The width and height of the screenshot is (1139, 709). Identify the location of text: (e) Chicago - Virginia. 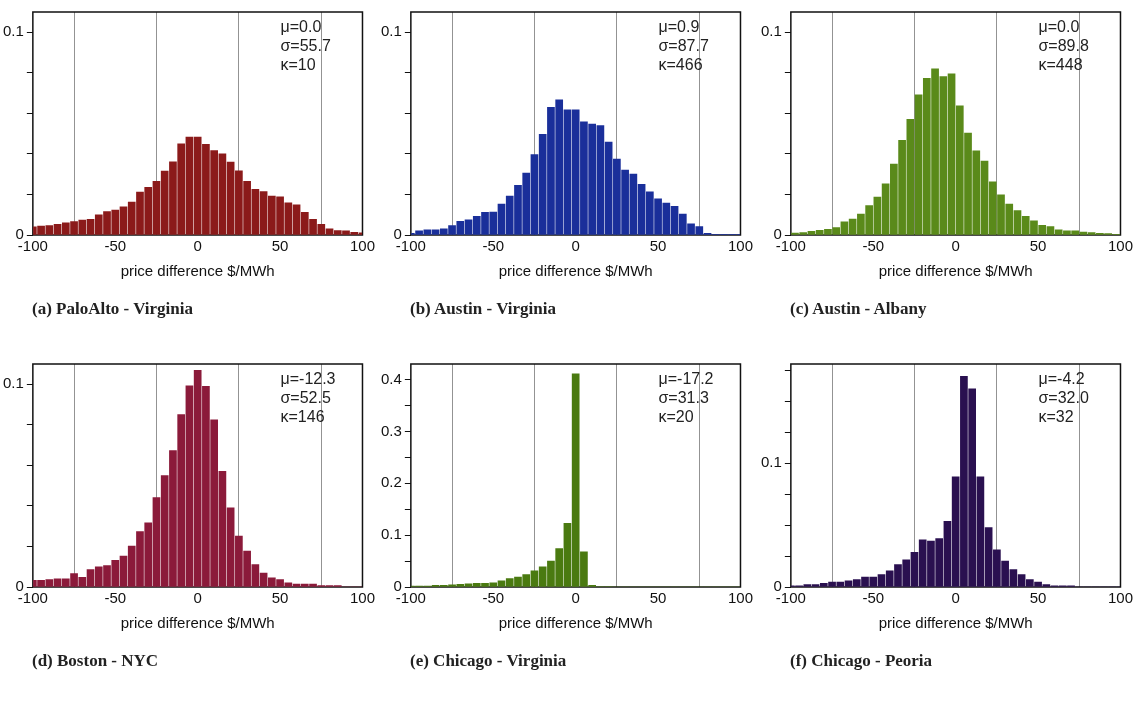
(488, 661).